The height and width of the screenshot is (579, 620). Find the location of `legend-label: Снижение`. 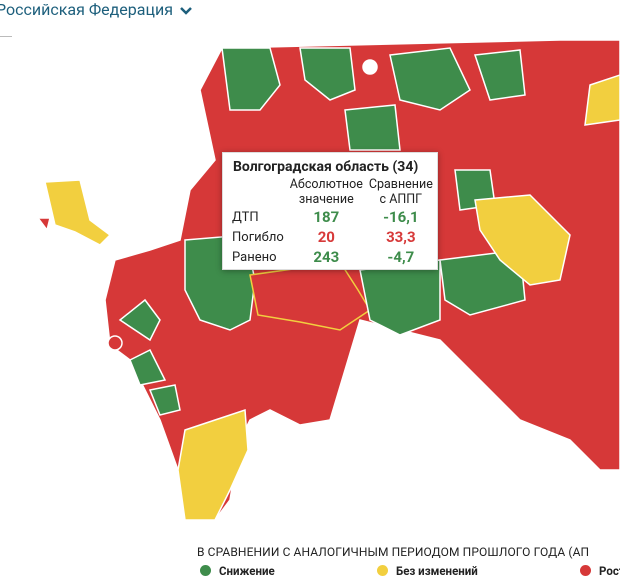

legend-label: Снижение is located at coordinates (247, 571).